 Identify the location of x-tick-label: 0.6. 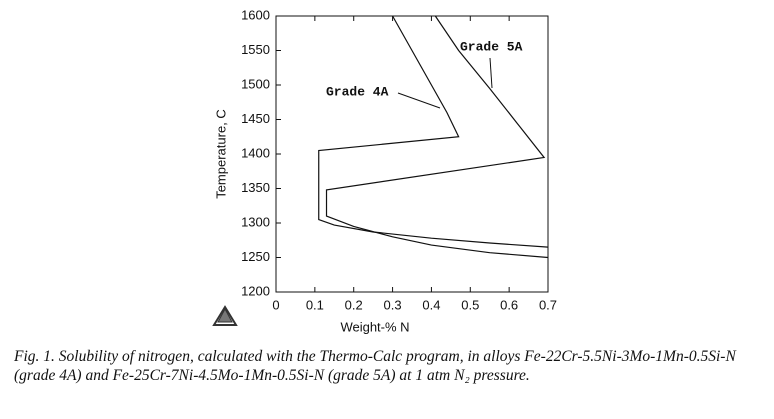
(509, 304).